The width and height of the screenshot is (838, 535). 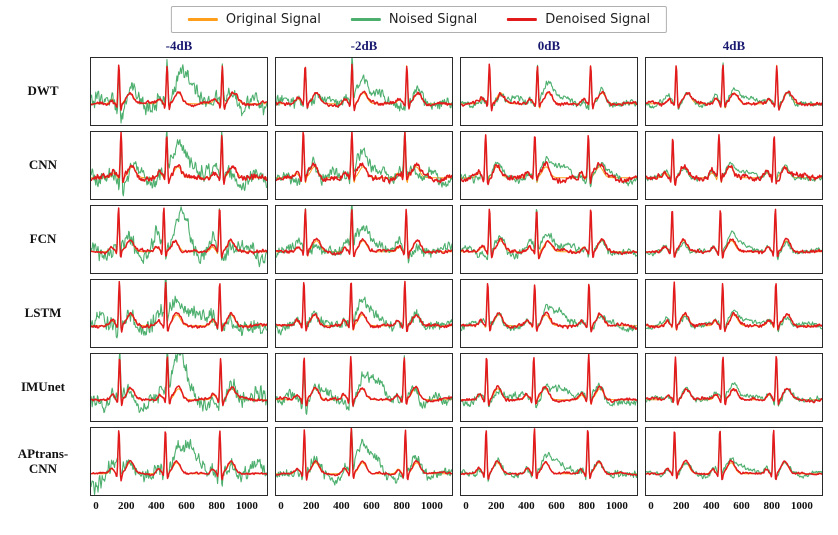 What do you see at coordinates (179, 387) in the screenshot?
I see `ecg-panel-IMUnet--4dB` at bounding box center [179, 387].